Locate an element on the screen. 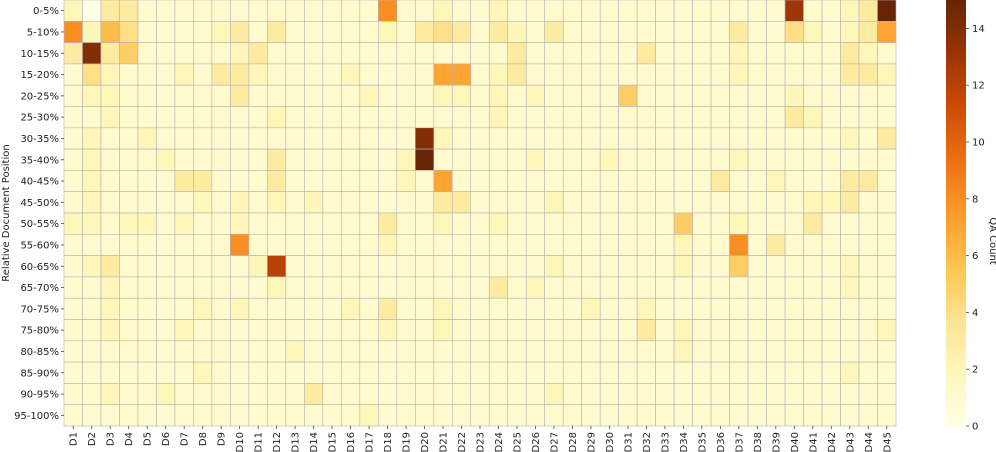 The image size is (996, 452). x-tick-label: D34 is located at coordinates (684, 442).